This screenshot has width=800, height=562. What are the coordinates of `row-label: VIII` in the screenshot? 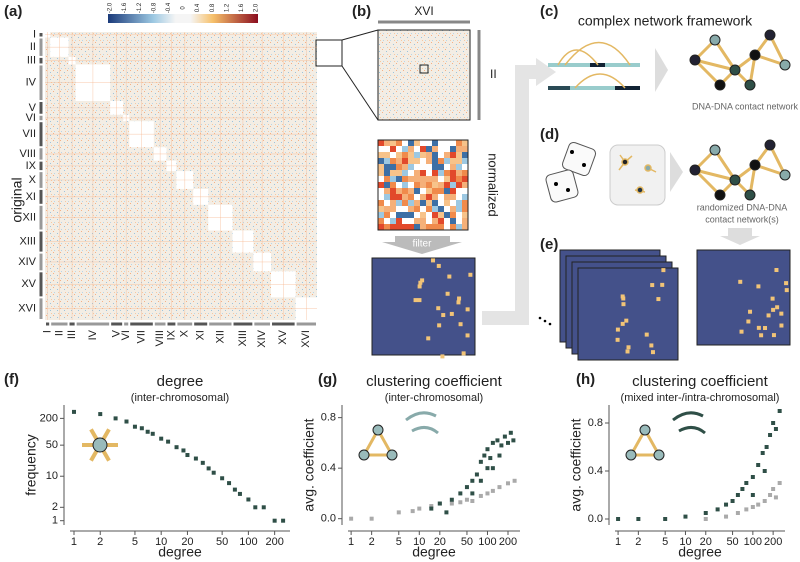 It's located at (27, 154).